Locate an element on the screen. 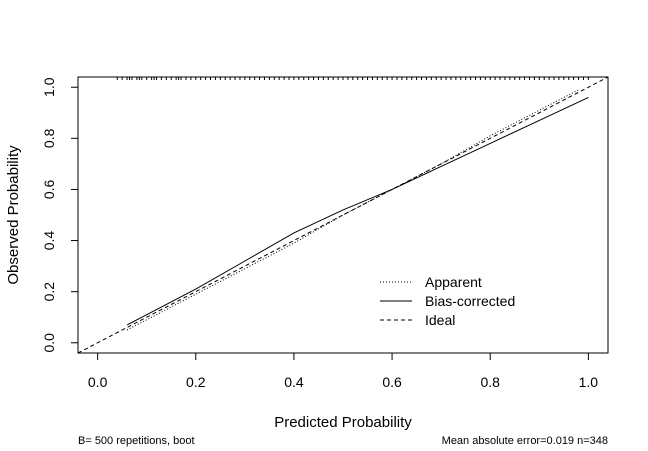 Image resolution: width=648 pixels, height=451 pixels. x-axis-title: Predicted Probability is located at coordinates (343, 422).